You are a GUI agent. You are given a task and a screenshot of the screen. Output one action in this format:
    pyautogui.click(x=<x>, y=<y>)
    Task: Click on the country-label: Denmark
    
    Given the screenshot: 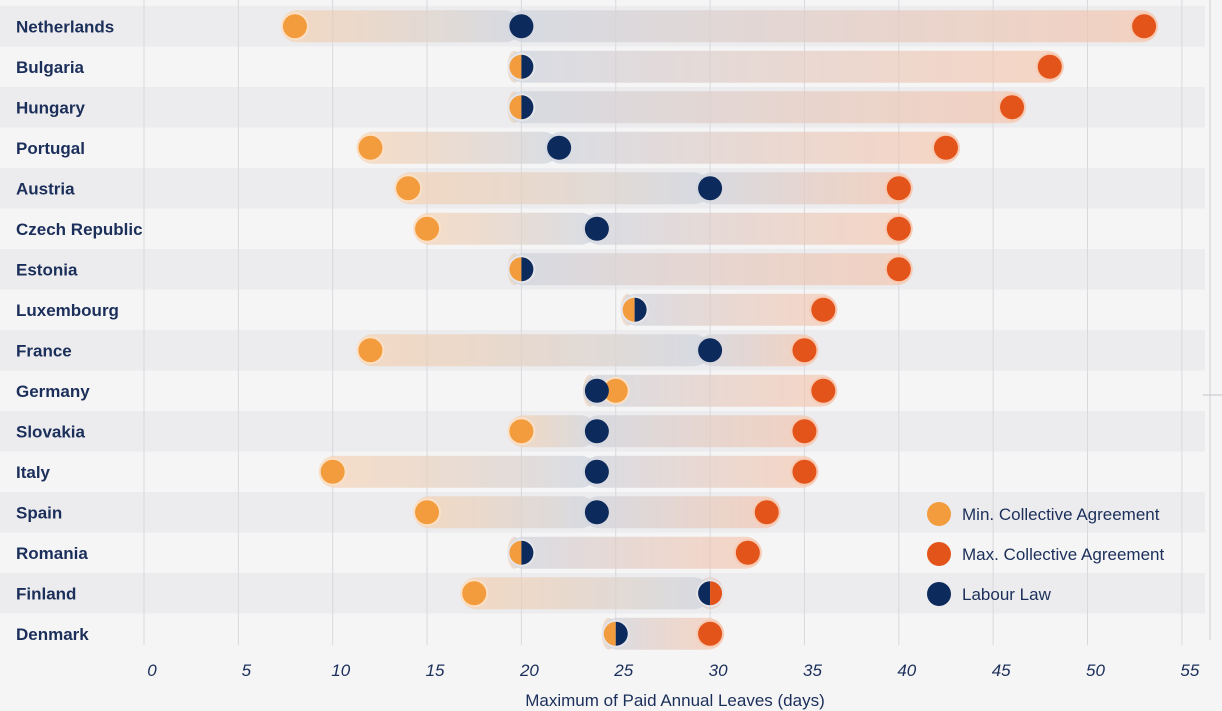 What is the action you would take?
    pyautogui.click(x=52, y=634)
    